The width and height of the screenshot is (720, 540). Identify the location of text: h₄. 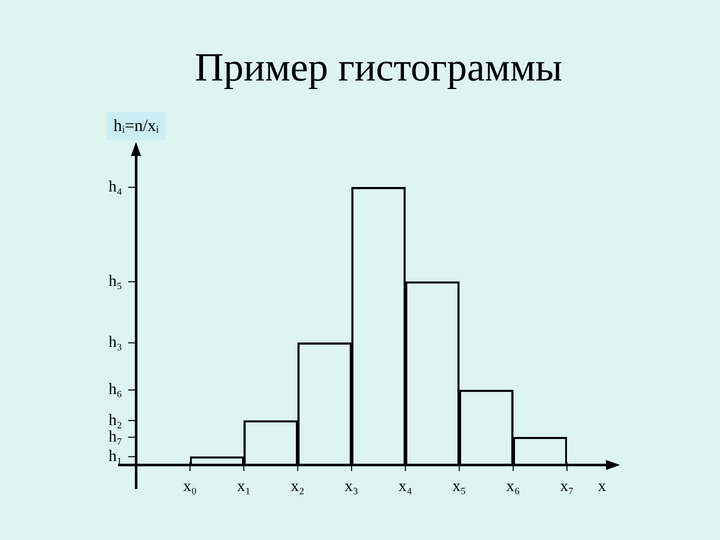
(115, 187).